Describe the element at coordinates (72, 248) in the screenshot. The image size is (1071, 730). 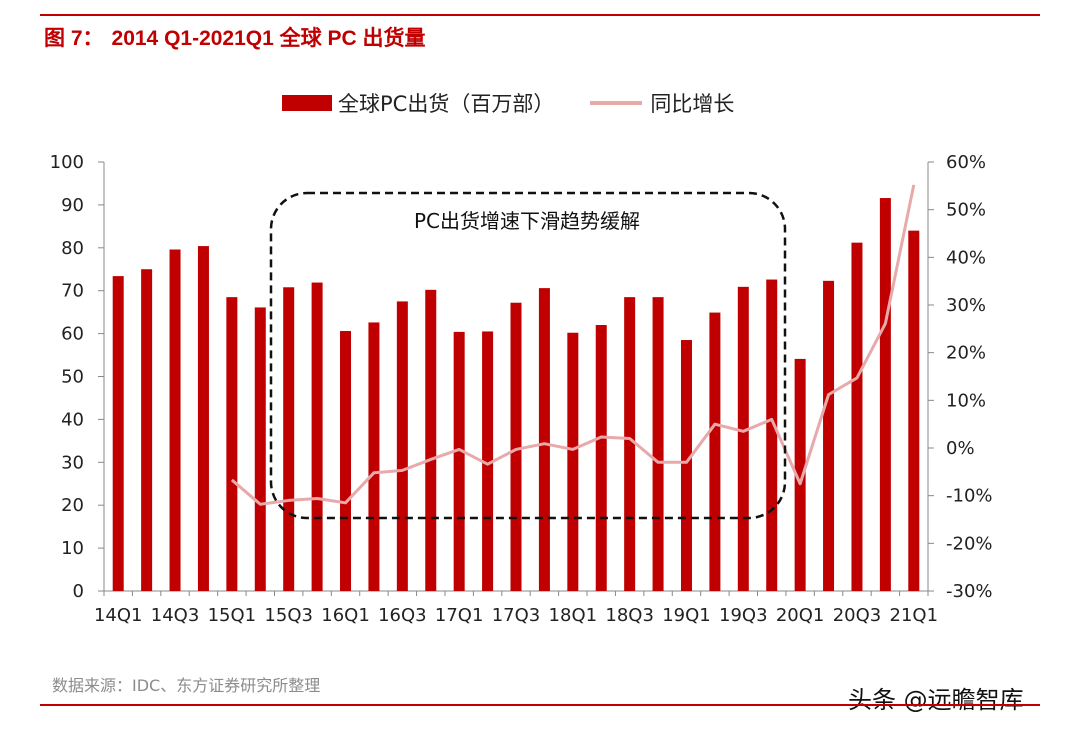
I see `y-left-tick-label: 80` at that location.